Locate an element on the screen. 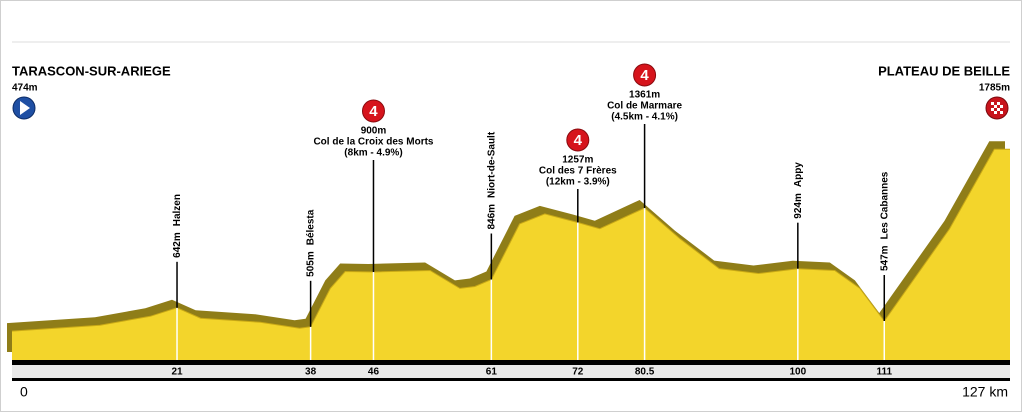  waypoint-label: 642m Halzen is located at coordinates (177, 226).